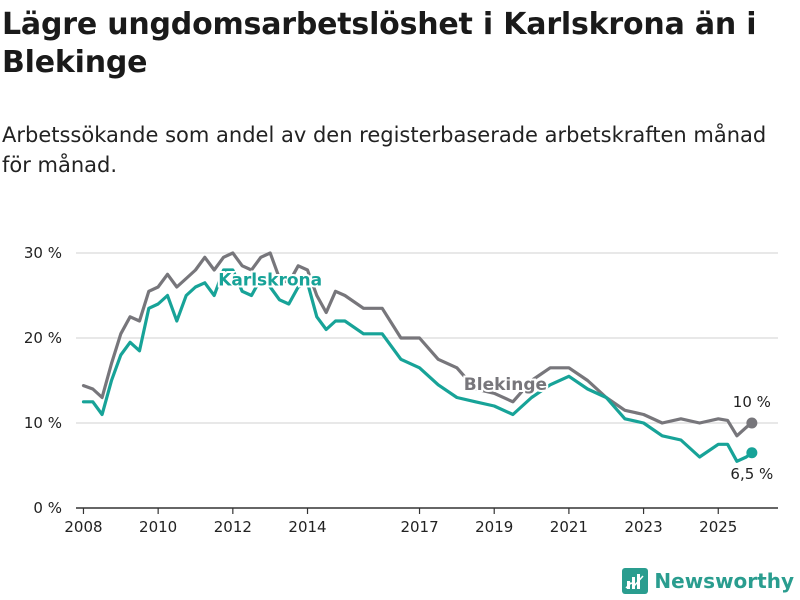  Describe the element at coordinates (43, 380) in the screenshot. I see `y-axis-ticks: 0 % 10 % 20 % 30 %` at that location.